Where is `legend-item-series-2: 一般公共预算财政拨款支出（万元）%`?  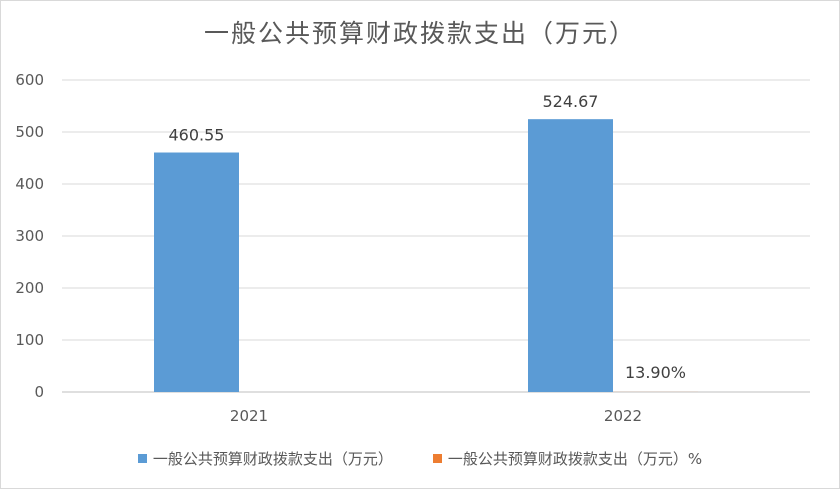 legend-item-series-2: 一般公共预算财政拨款支出（万元）% is located at coordinates (567, 458).